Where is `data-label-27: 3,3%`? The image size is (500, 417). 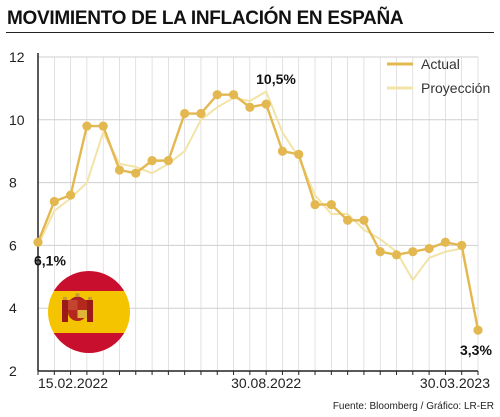
data-label-27: 3,3% is located at coordinates (476, 350).